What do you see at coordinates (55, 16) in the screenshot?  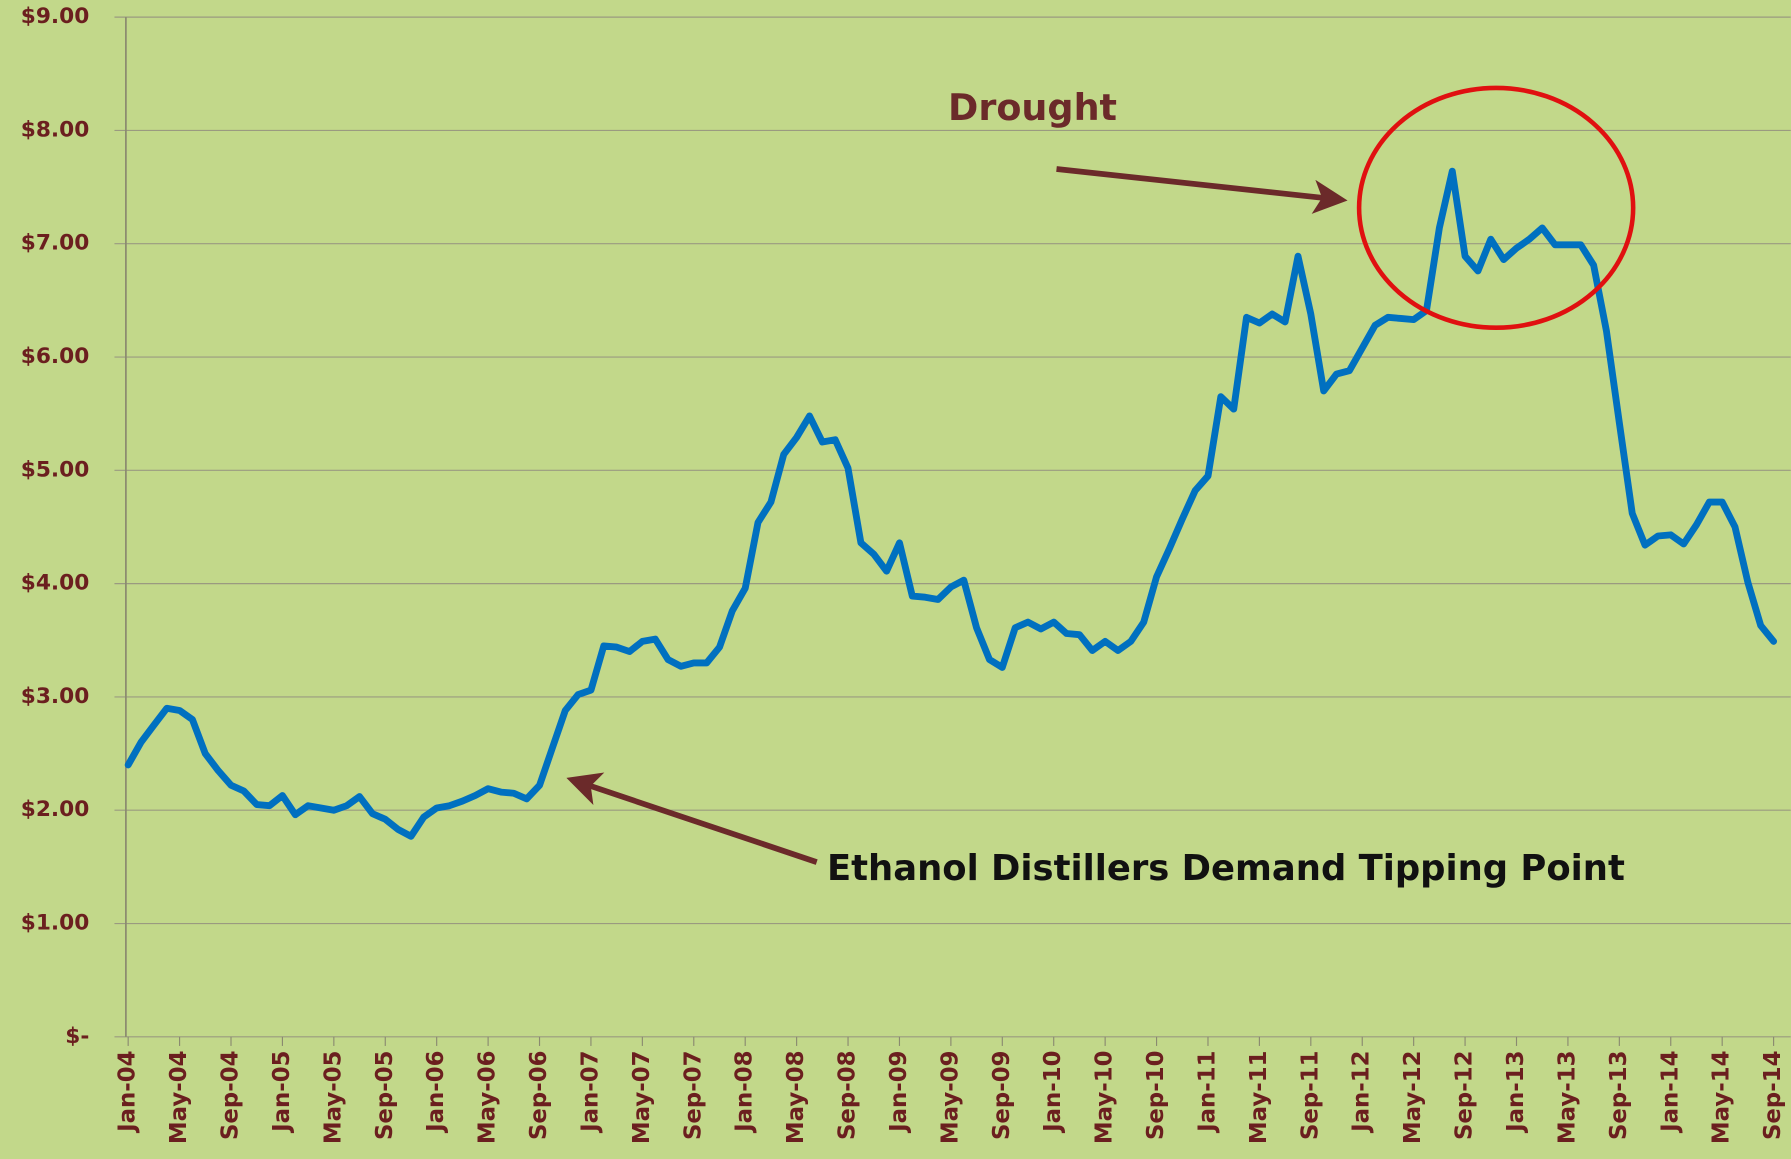 I see `y-tick-label: $9.00` at bounding box center [55, 16].